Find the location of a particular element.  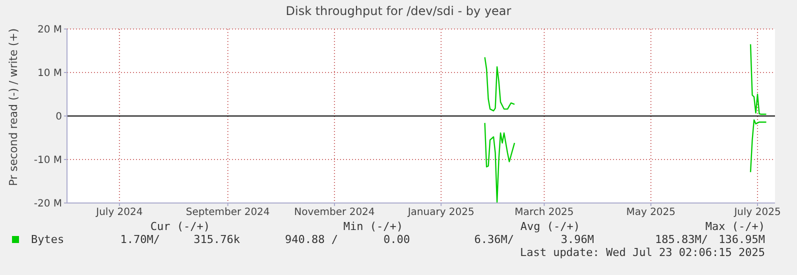

x-tick-label: November 2024 is located at coordinates (334, 212).